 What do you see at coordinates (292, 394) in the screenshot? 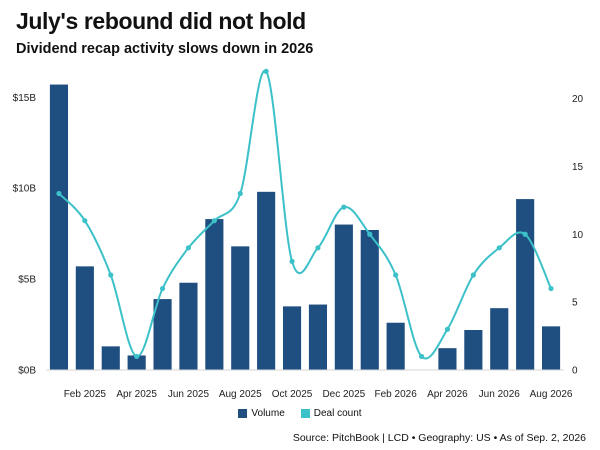
I see `x-tick-label: Oct 2025` at bounding box center [292, 394].